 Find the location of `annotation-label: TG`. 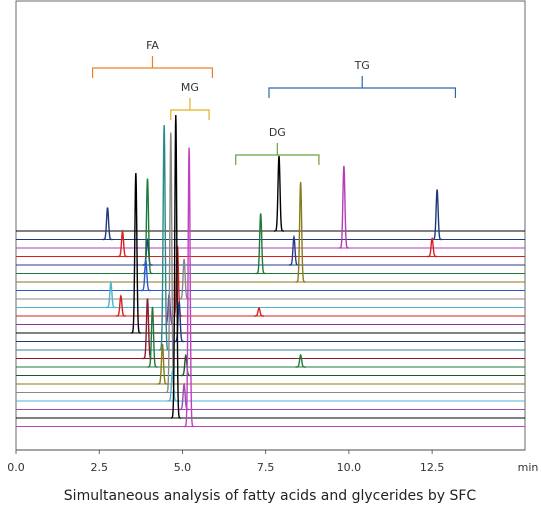

annotation-label: TG is located at coordinates (362, 65).